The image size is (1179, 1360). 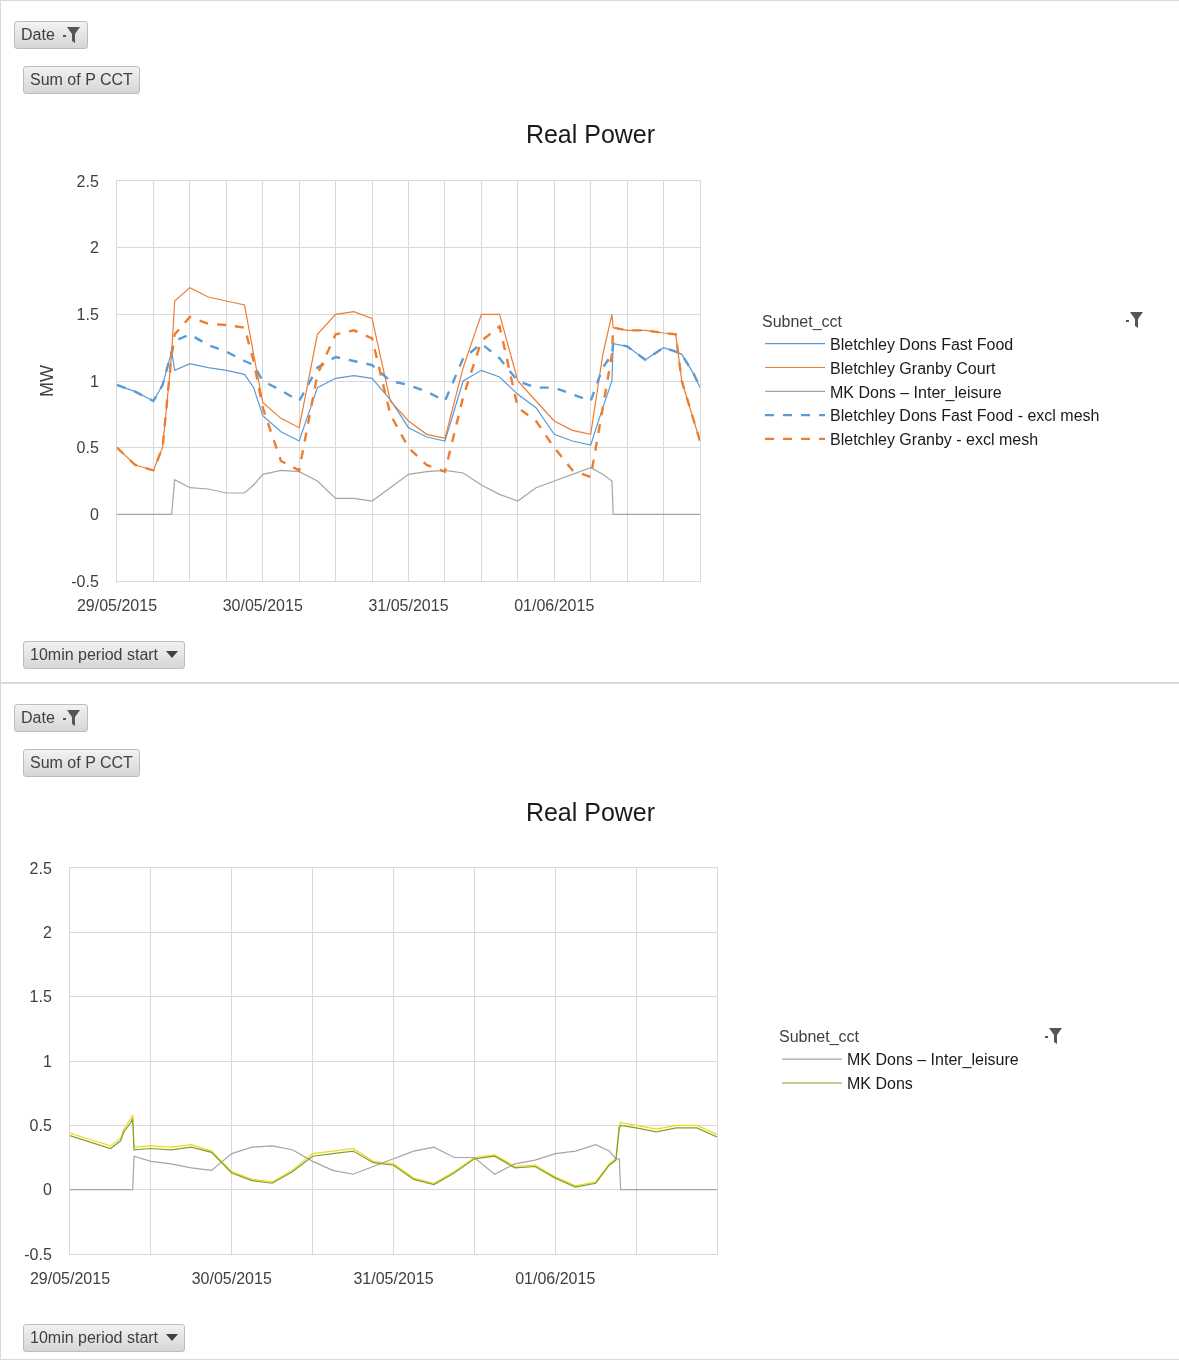 What do you see at coordinates (922, 344) in the screenshot?
I see `legend-label: Bletchley Dons Fast Food` at bounding box center [922, 344].